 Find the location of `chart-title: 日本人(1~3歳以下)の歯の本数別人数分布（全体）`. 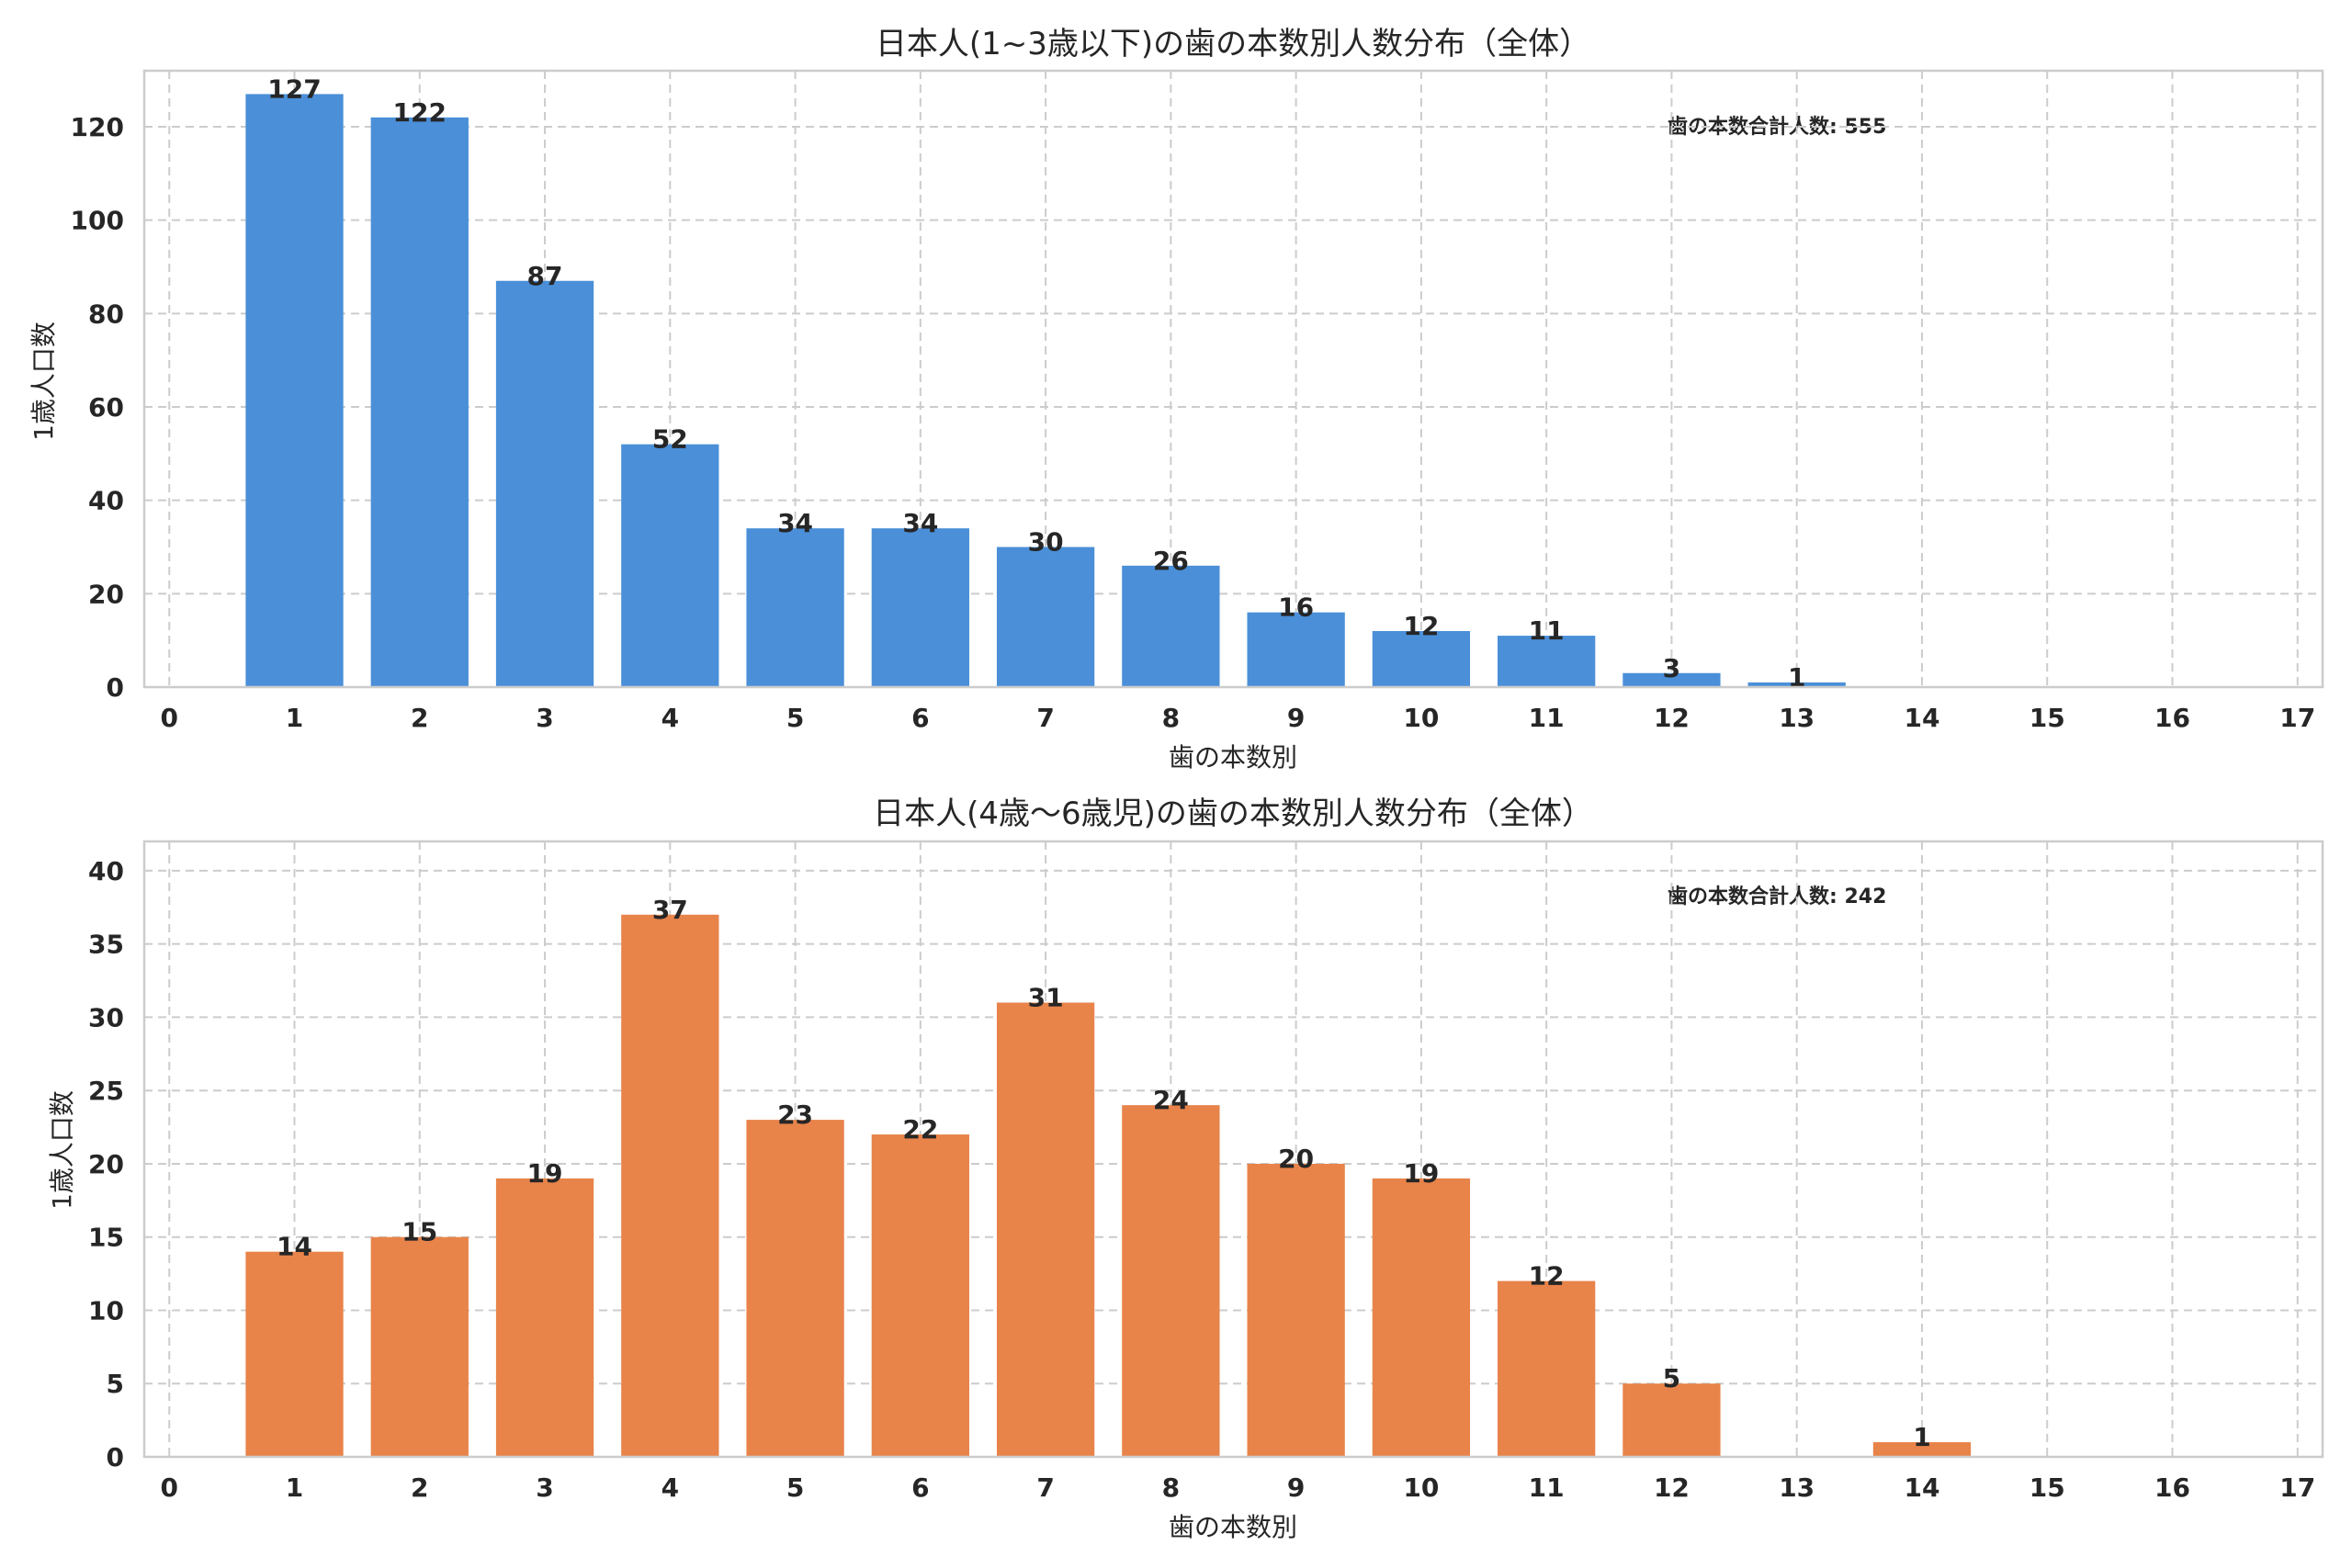

chart-title: 日本人(1~3歳以下)の歯の本数別人数分布（全体） is located at coordinates (1233, 44).